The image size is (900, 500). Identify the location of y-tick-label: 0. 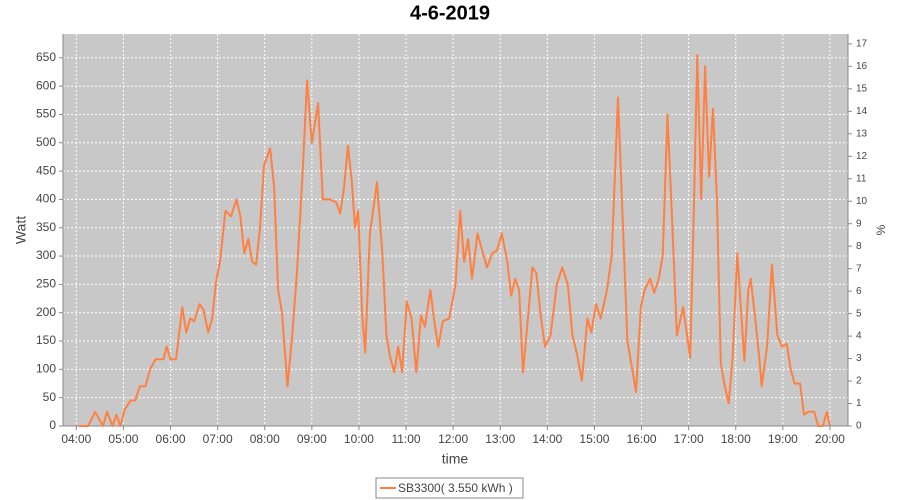
(52, 425).